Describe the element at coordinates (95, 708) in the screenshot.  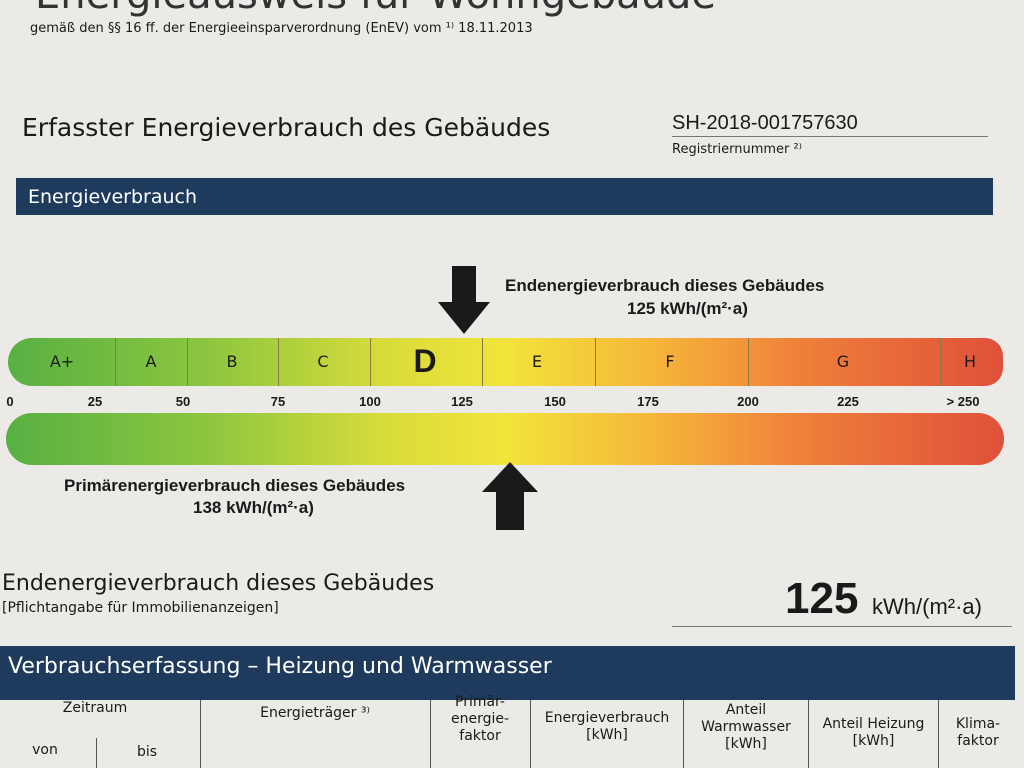
I see `table-header: Zeitraum` at that location.